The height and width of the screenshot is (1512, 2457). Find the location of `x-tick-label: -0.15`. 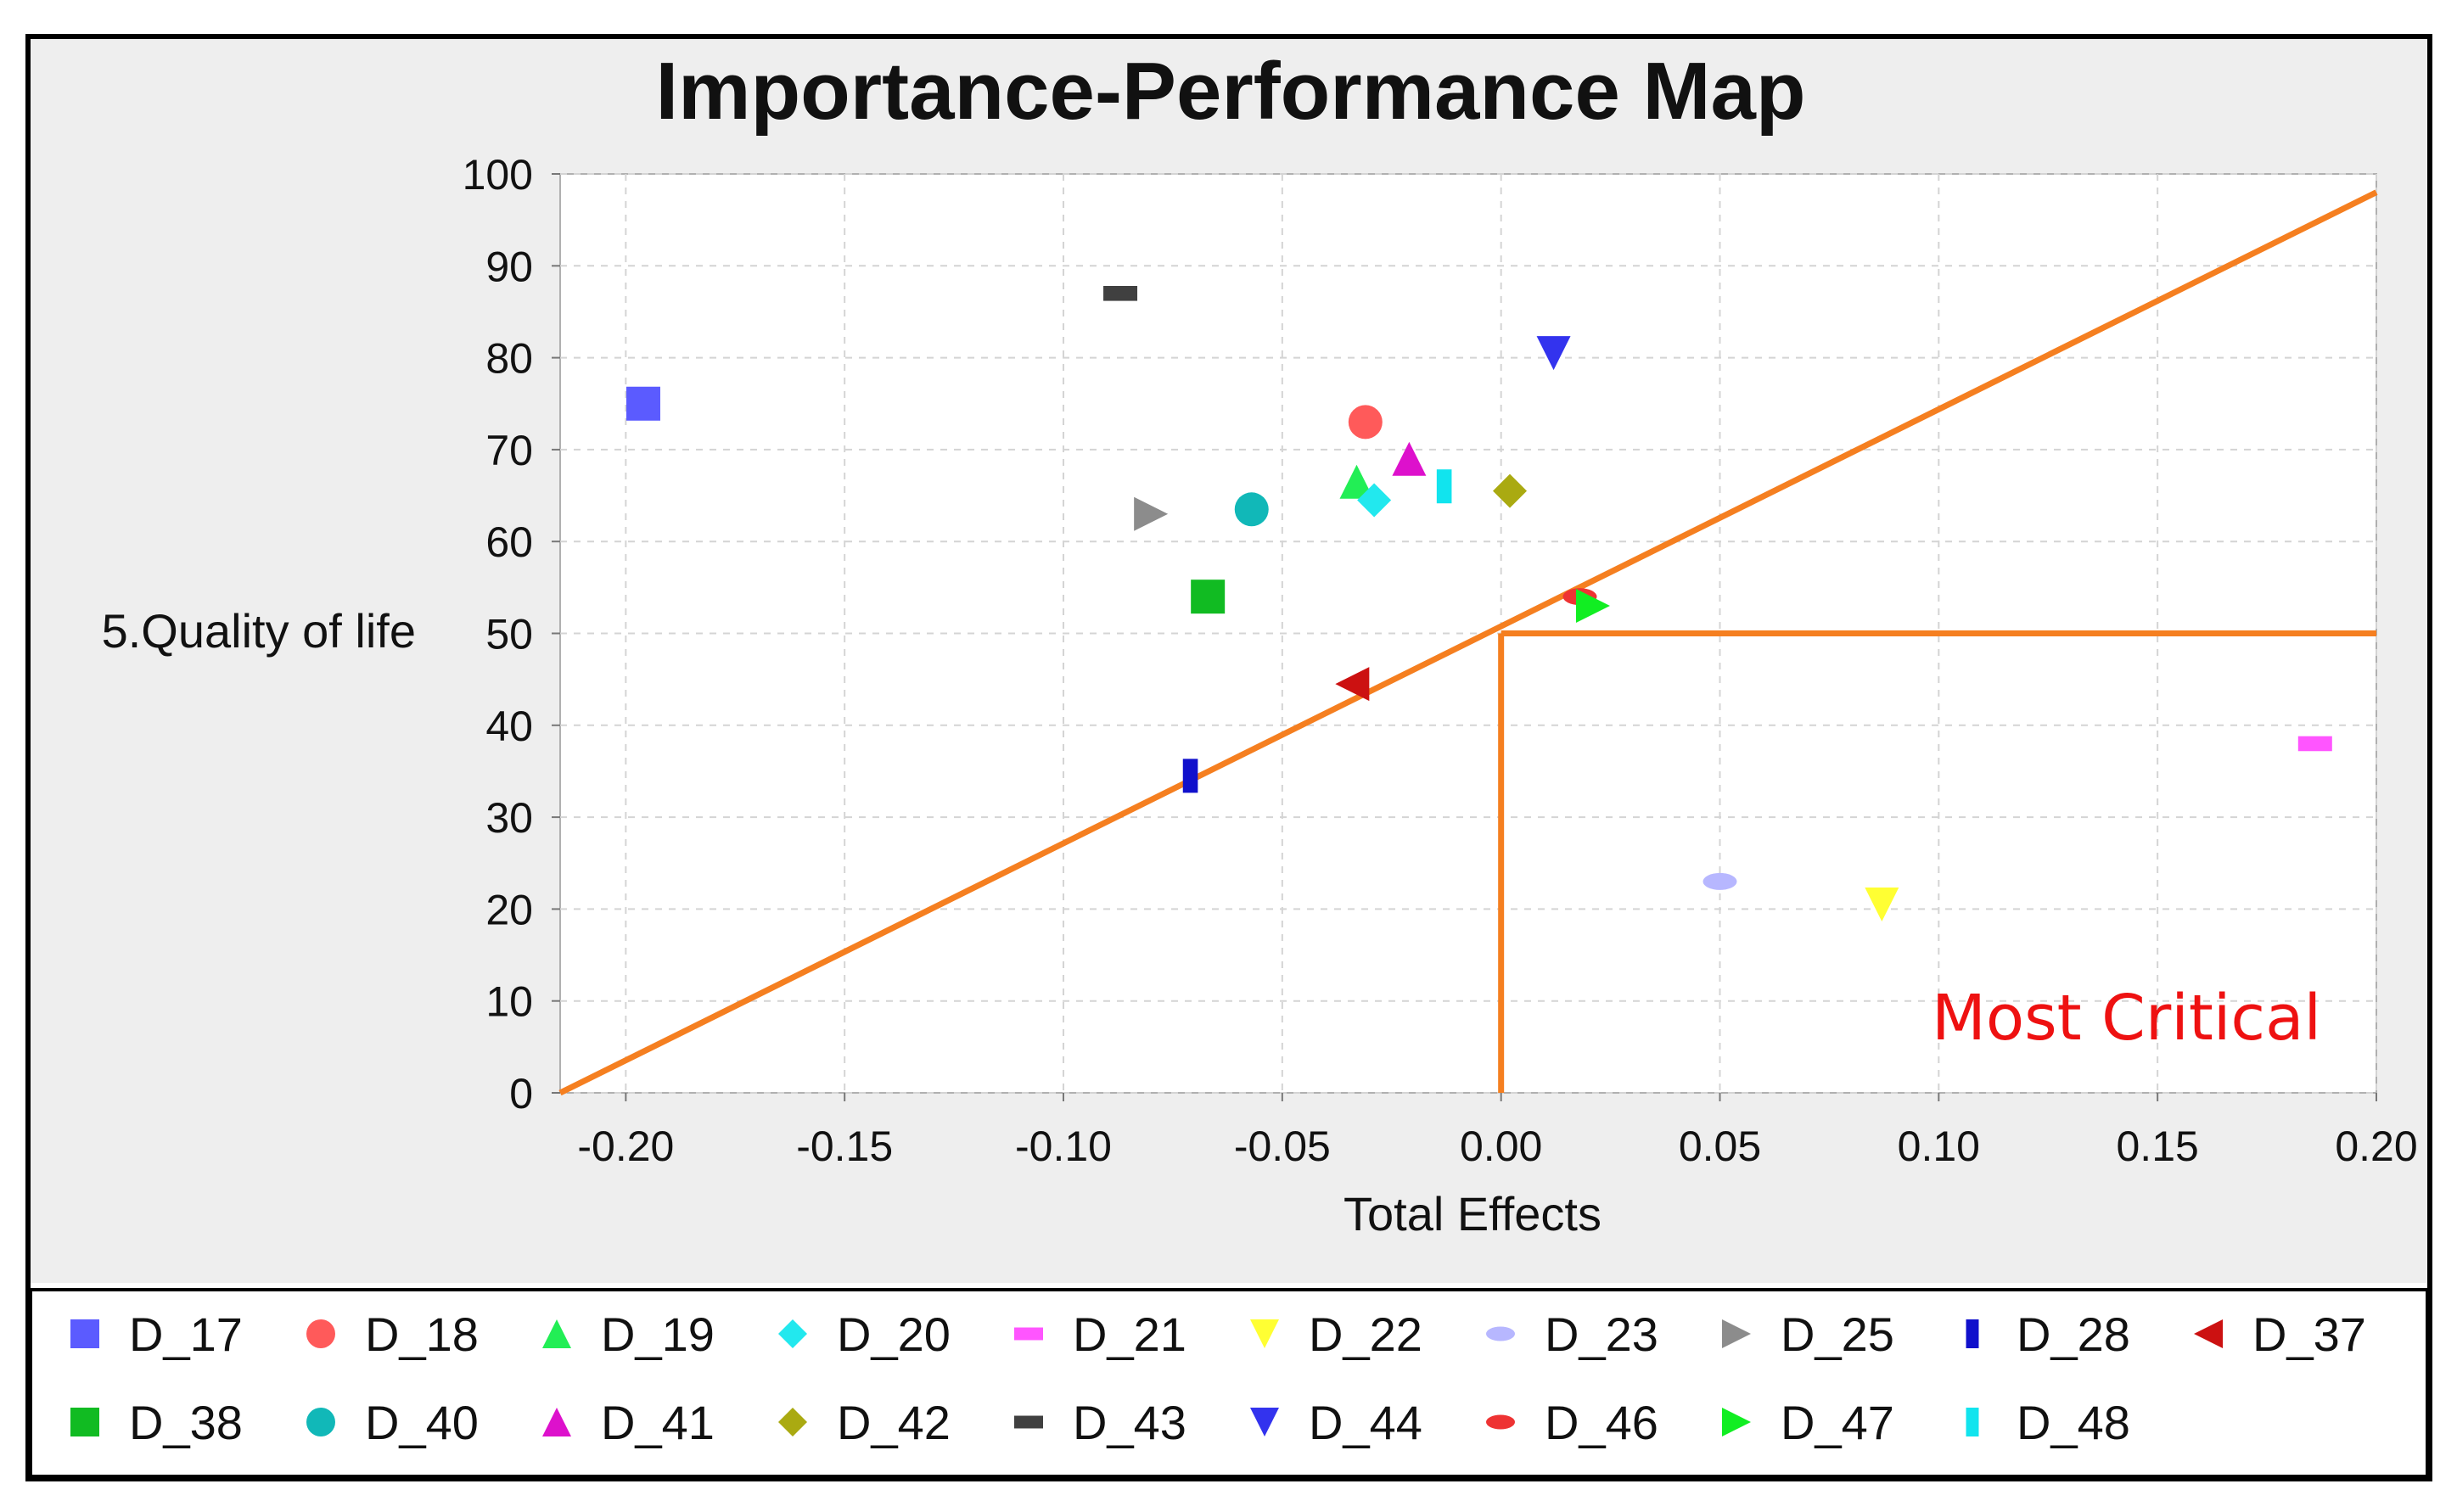

x-tick-label: -0.15 is located at coordinates (844, 1146).